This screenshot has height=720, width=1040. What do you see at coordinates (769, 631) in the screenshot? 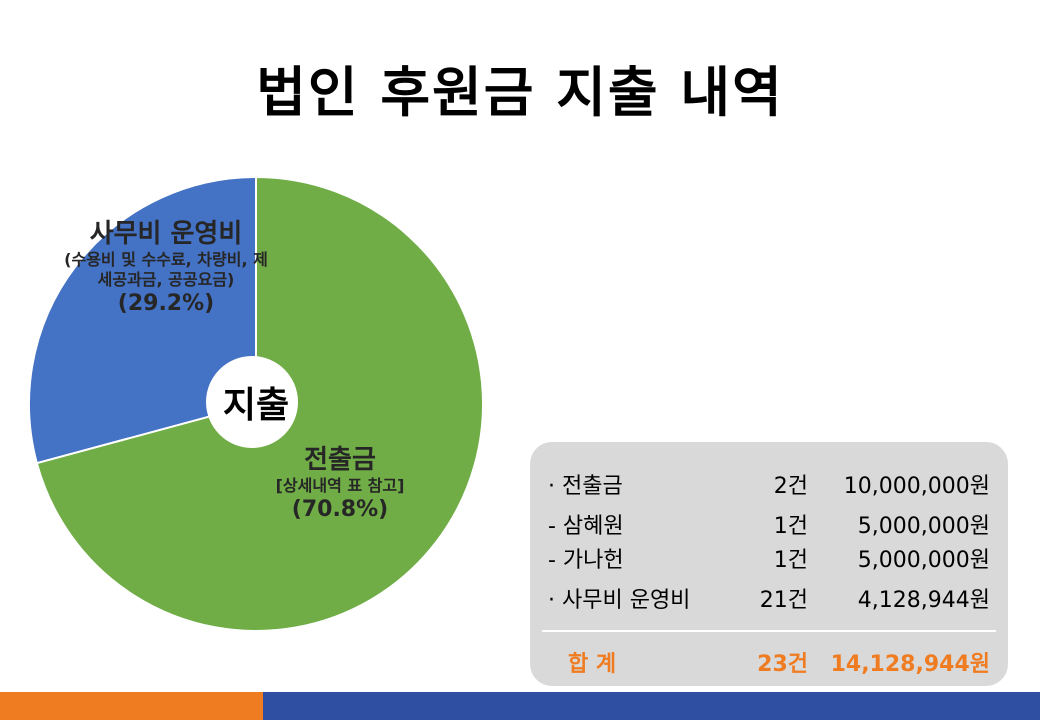
I see `summary-divider` at bounding box center [769, 631].